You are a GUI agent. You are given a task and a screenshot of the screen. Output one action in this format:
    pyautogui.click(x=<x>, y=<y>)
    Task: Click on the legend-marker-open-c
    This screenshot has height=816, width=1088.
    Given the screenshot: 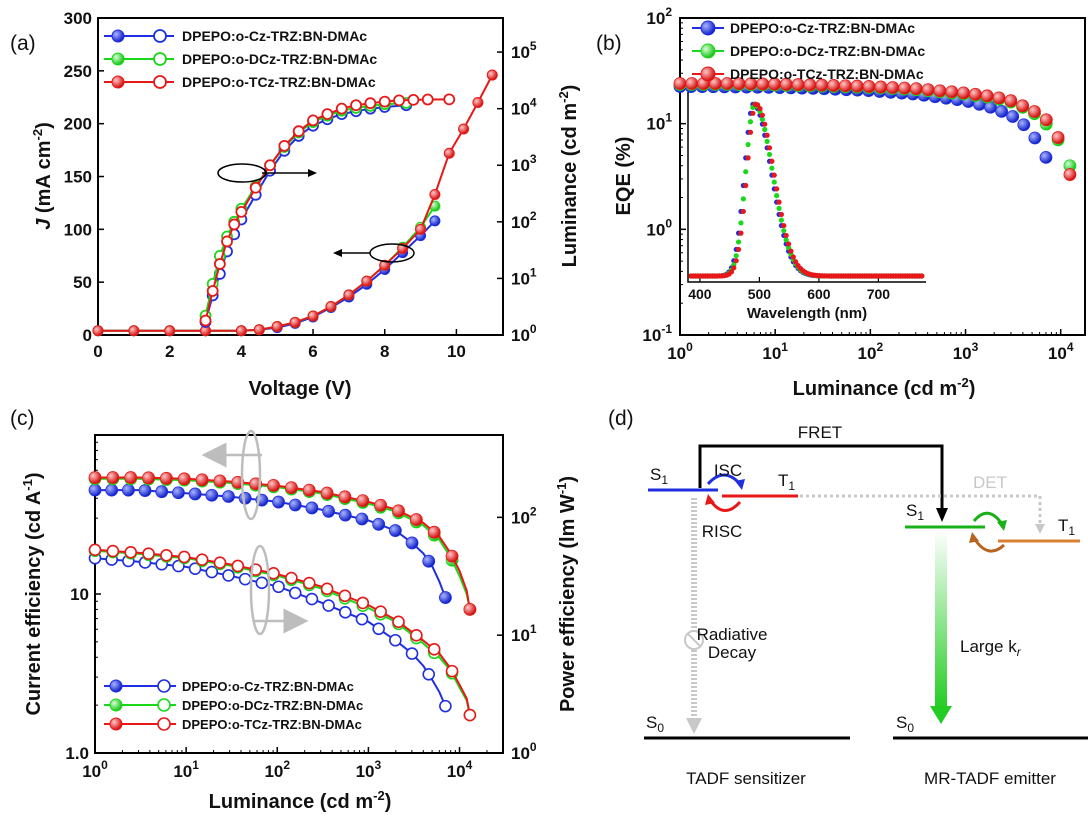 What is the action you would take?
    pyautogui.click(x=164, y=724)
    